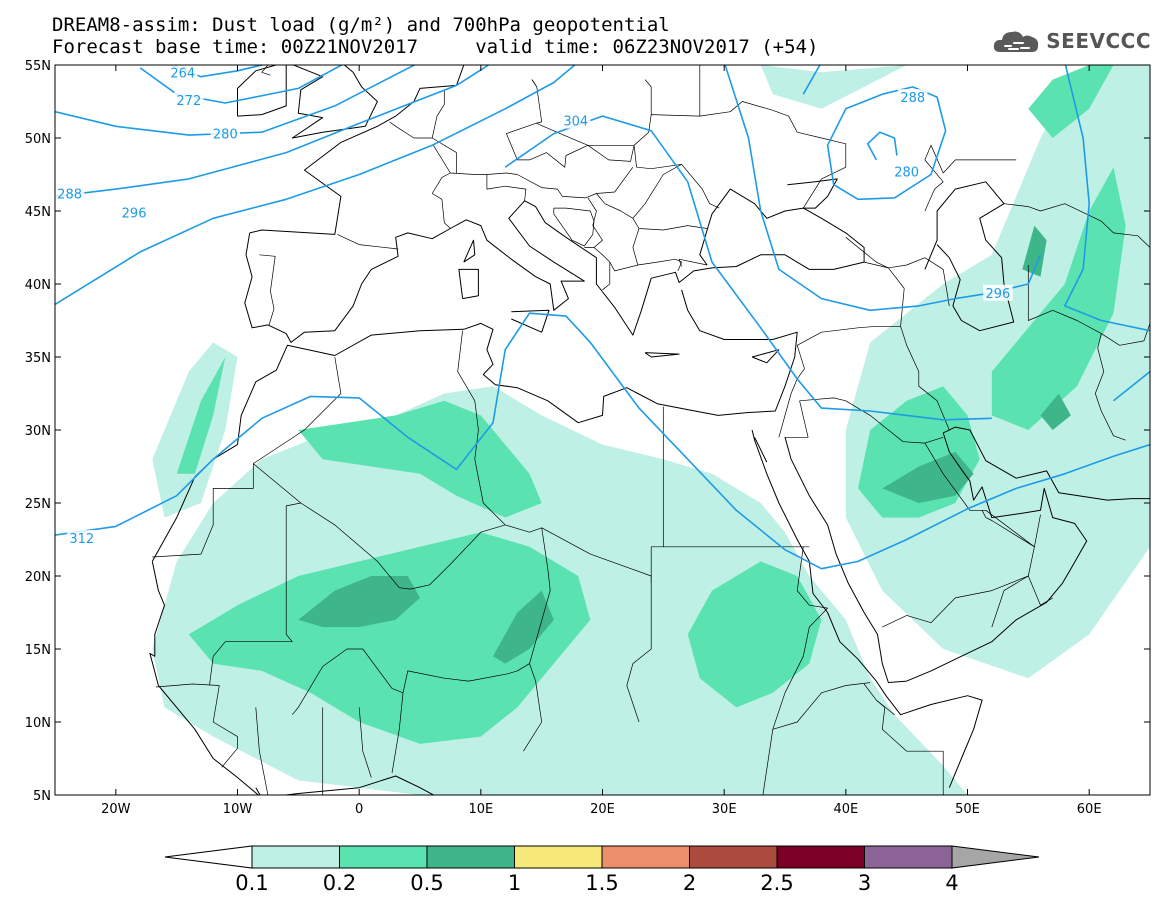 This screenshot has height=907, width=1165. I want to click on lon-tick-label: 10E, so click(480, 809).